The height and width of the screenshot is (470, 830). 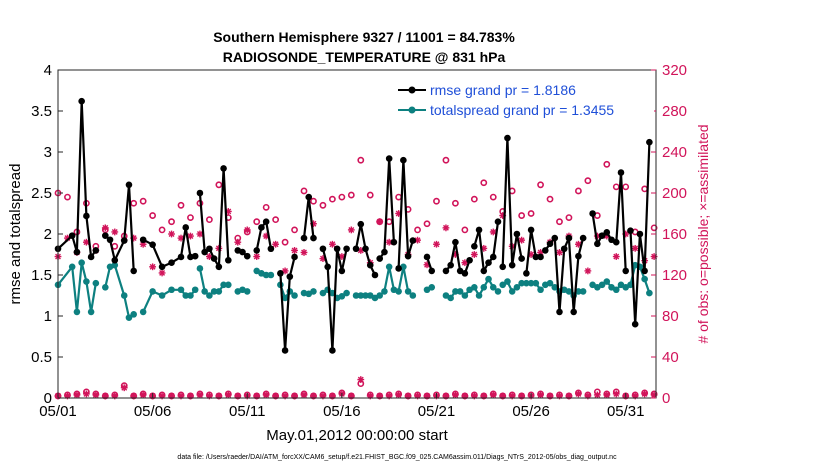 What do you see at coordinates (674, 275) in the screenshot?
I see `y-right-tick-label: 120` at bounding box center [674, 275].